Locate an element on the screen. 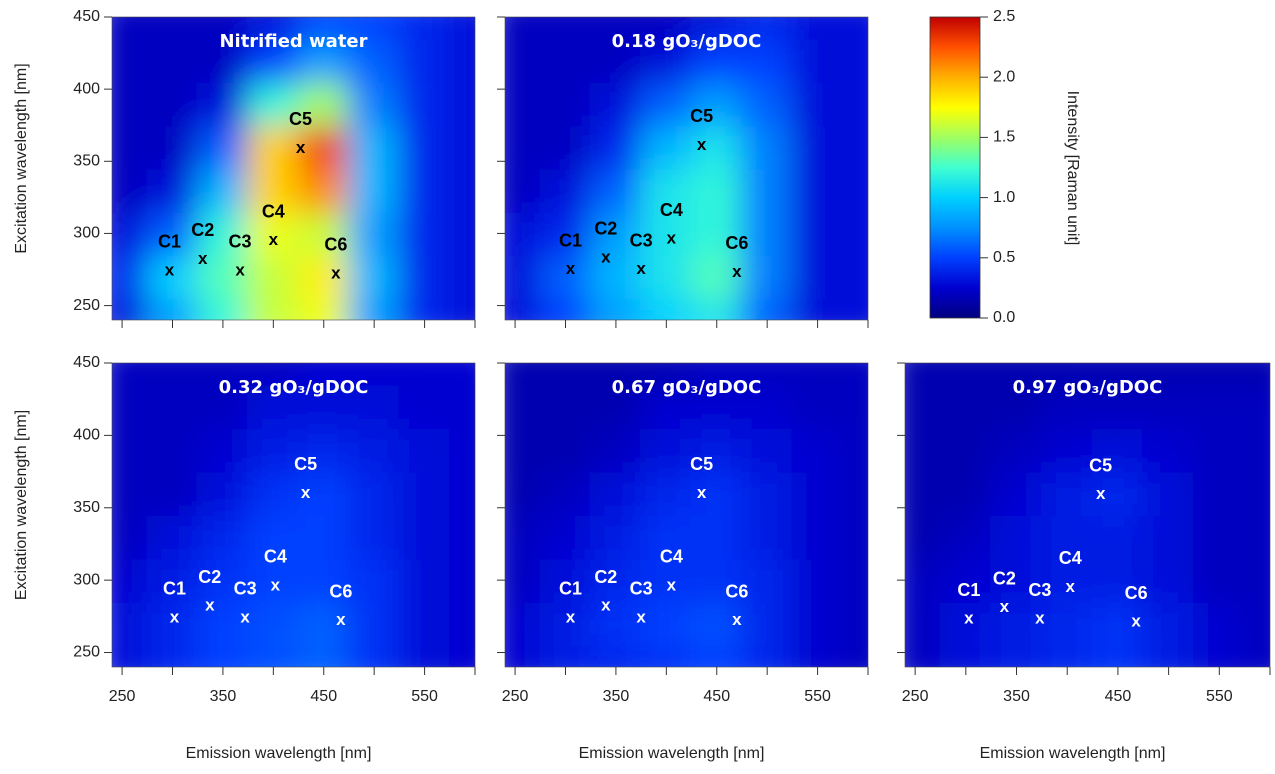  x-tick-label: 350 is located at coordinates (223, 696).